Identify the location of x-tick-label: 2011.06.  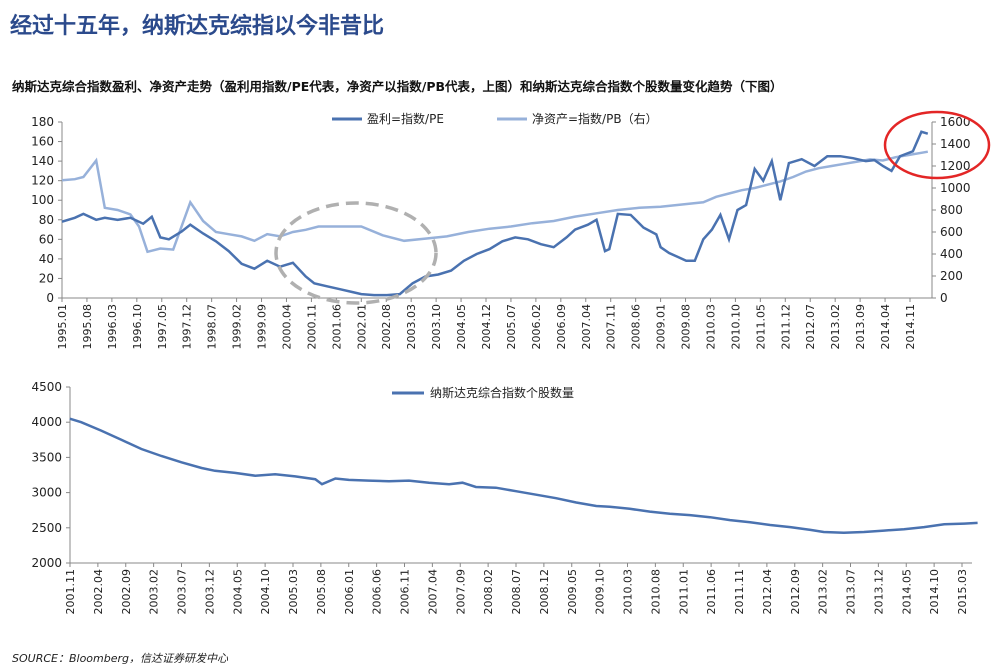
(711, 592).